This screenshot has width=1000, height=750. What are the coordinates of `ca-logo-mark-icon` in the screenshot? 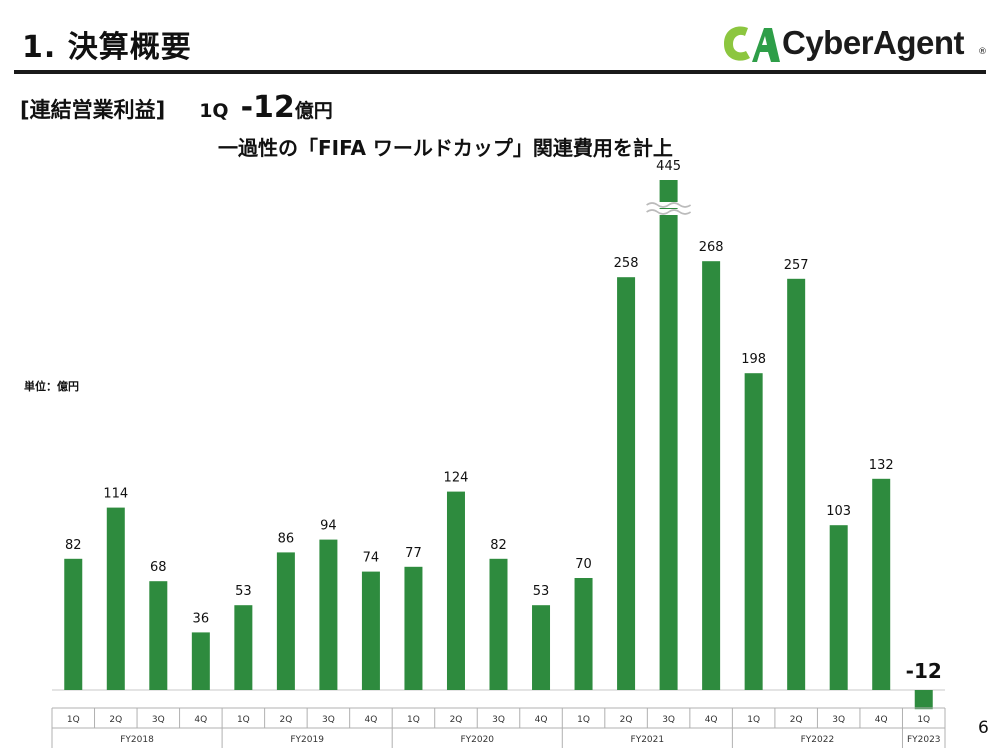 It's located at (752, 44).